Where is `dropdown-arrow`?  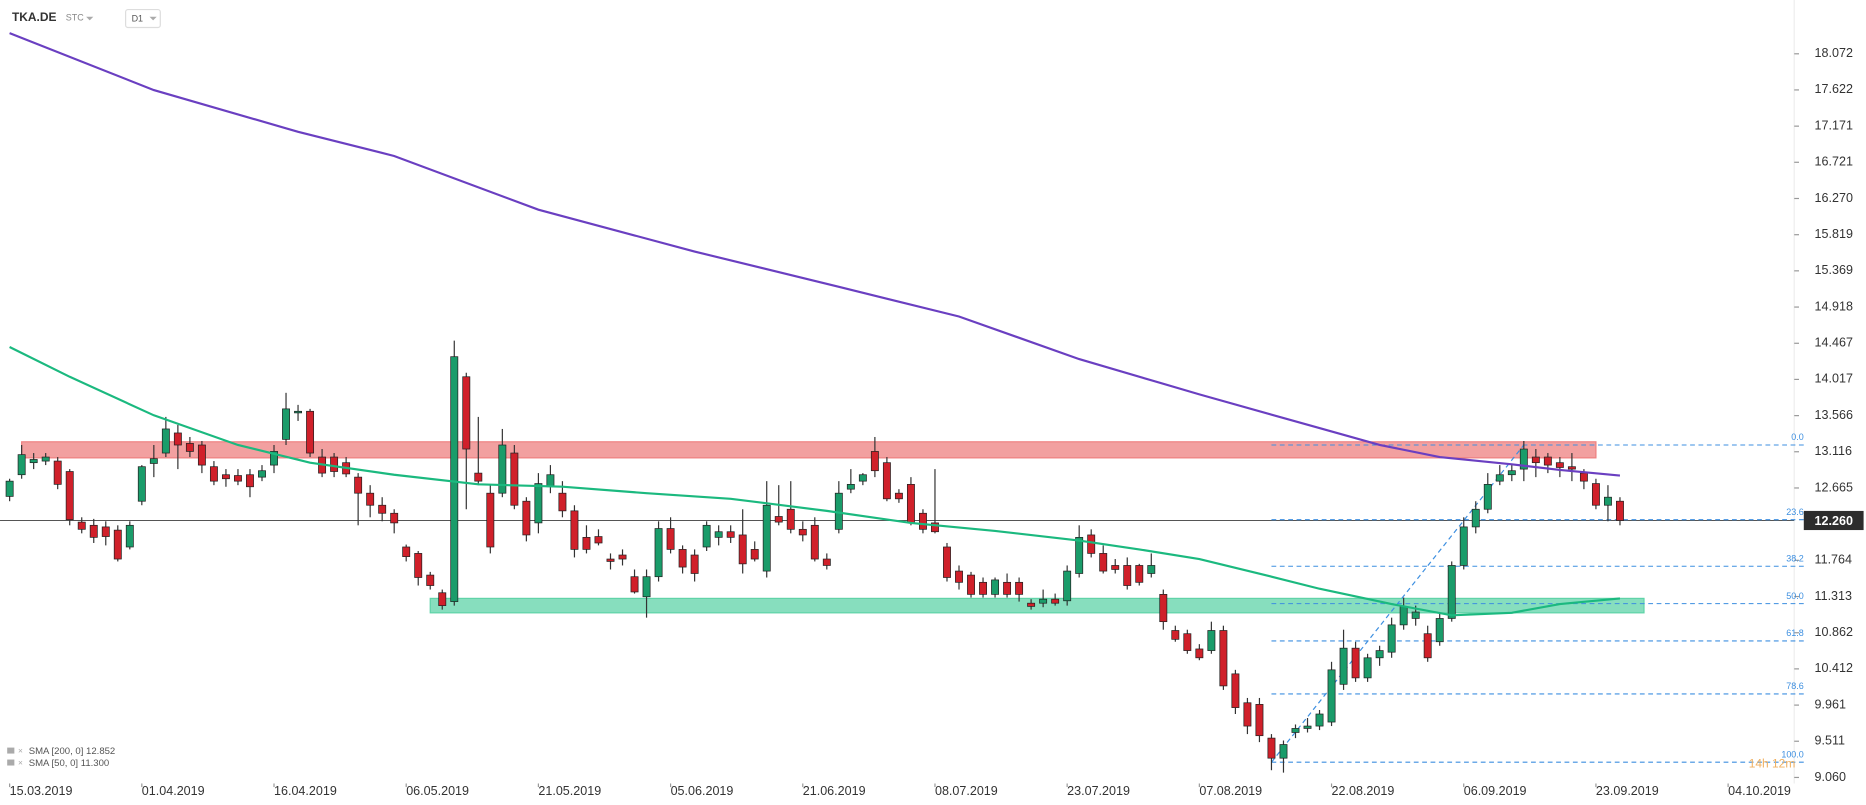
dropdown-arrow is located at coordinates (153, 18).